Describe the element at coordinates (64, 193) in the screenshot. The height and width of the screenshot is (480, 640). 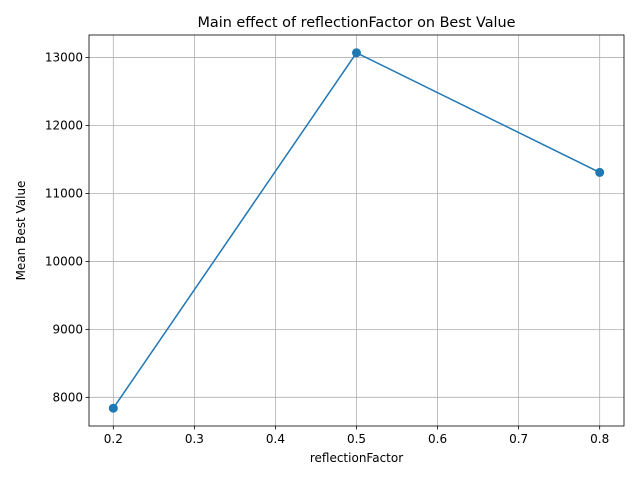
I see `y-tick-label: 11000` at that location.